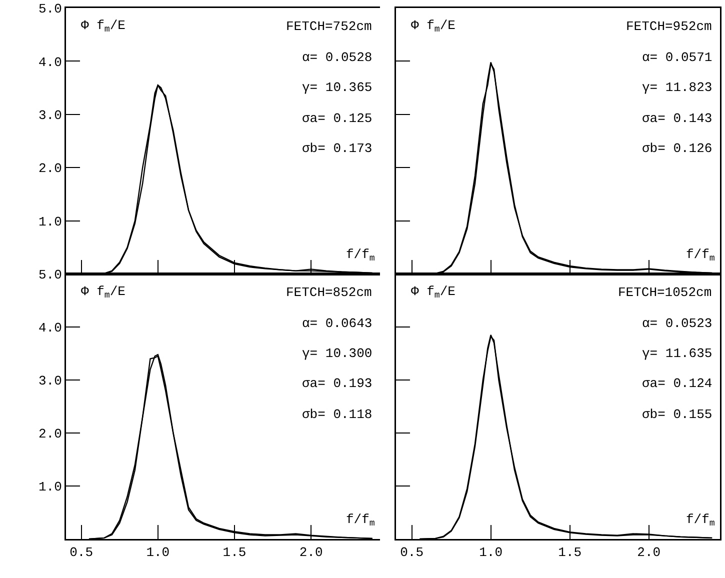 The width and height of the screenshot is (725, 578). I want to click on annotation: σb= 0.118, so click(337, 414).